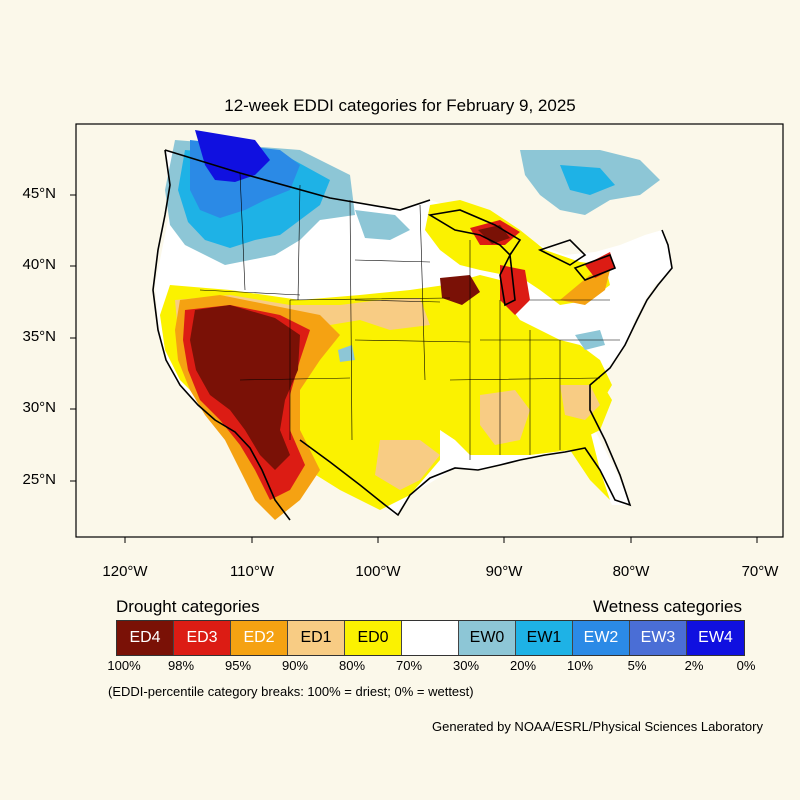  I want to click on wet-texas-panhandle, so click(346, 353).